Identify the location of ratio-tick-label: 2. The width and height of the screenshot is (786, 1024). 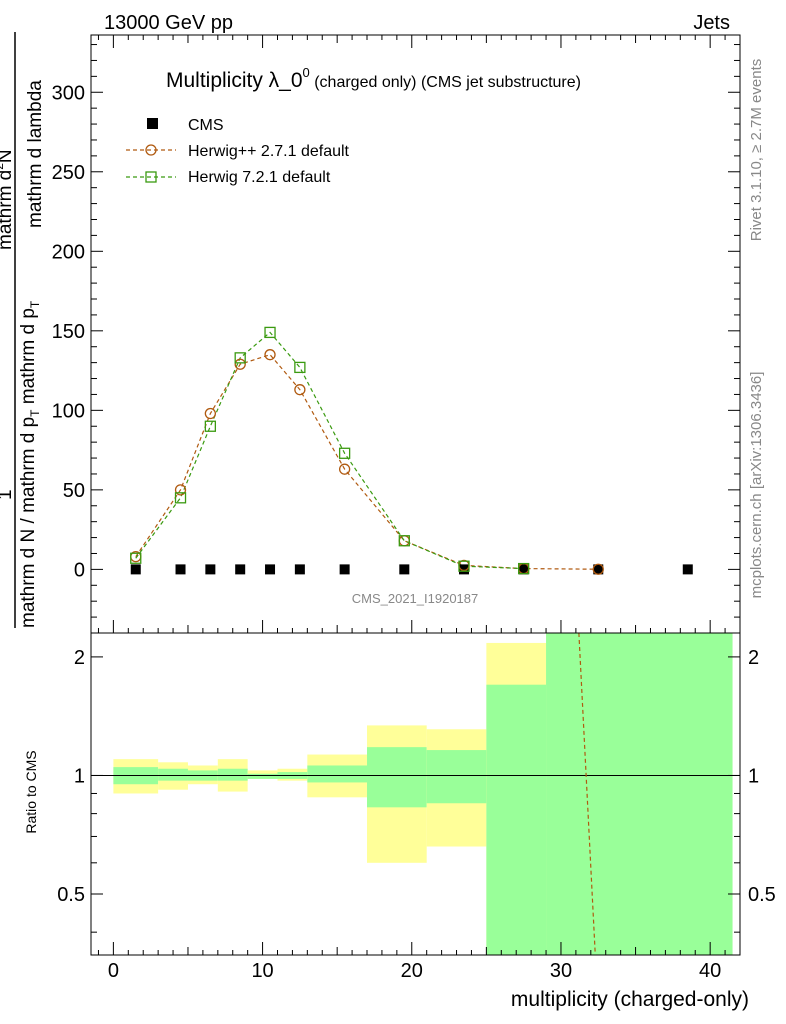
(79, 658).